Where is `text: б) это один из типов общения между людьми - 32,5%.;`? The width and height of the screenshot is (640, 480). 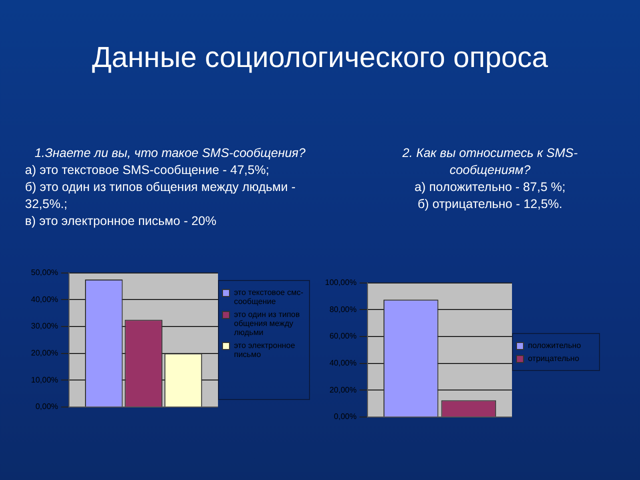
text: б) это один из типов общения между людьми - 32,5%.; is located at coordinates (160, 196).